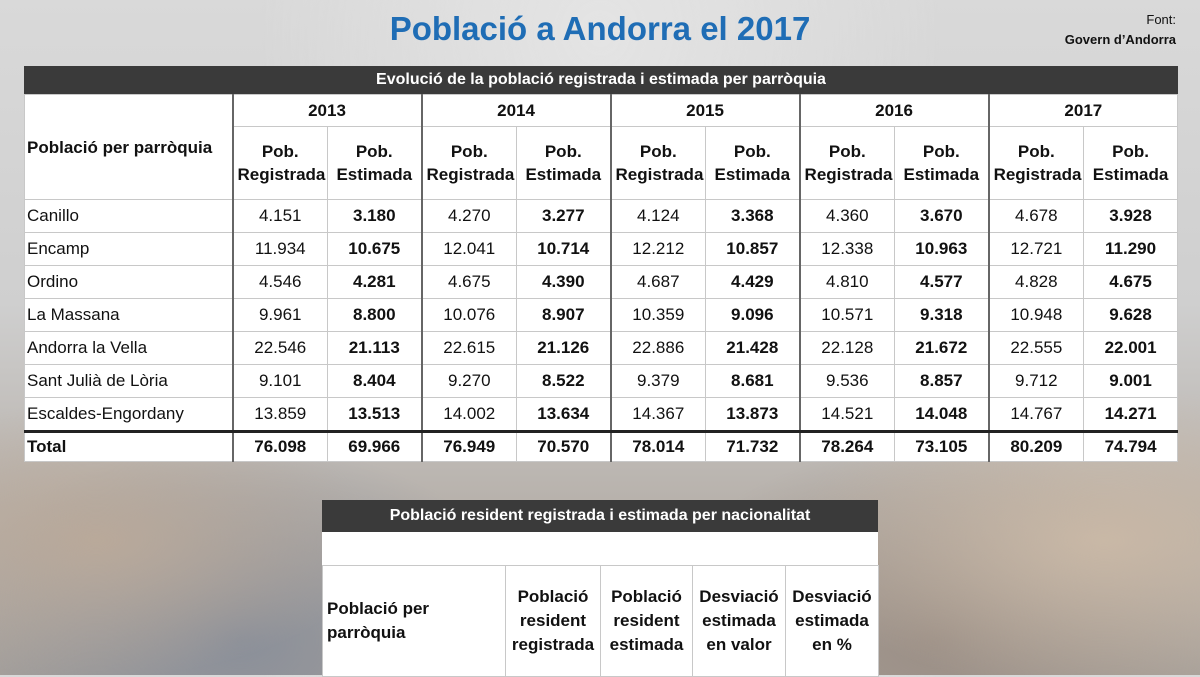 The image size is (1200, 677). Describe the element at coordinates (942, 414) in the screenshot. I see `cell-value: 14.048` at that location.